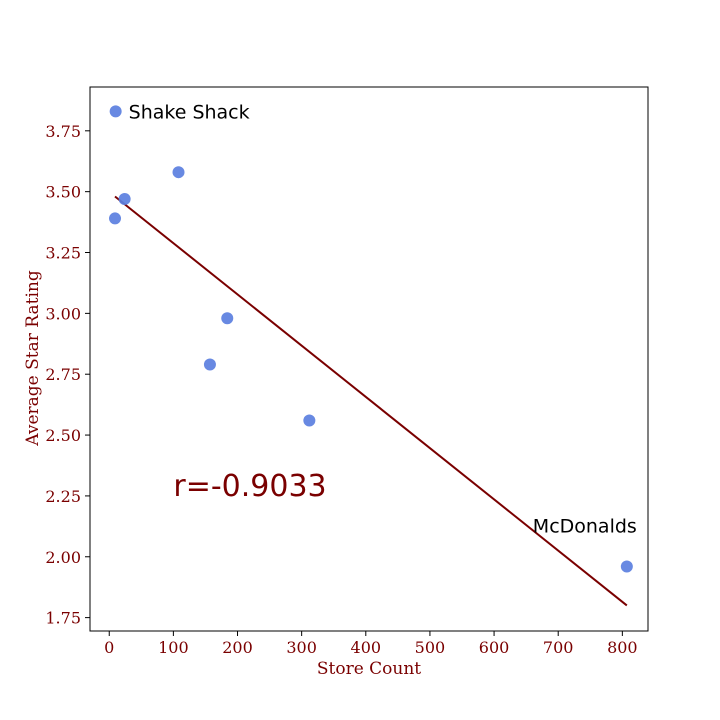 The width and height of the screenshot is (720, 720). What do you see at coordinates (63, 374) in the screenshot?
I see `y-tick-label: 2.75` at bounding box center [63, 374].